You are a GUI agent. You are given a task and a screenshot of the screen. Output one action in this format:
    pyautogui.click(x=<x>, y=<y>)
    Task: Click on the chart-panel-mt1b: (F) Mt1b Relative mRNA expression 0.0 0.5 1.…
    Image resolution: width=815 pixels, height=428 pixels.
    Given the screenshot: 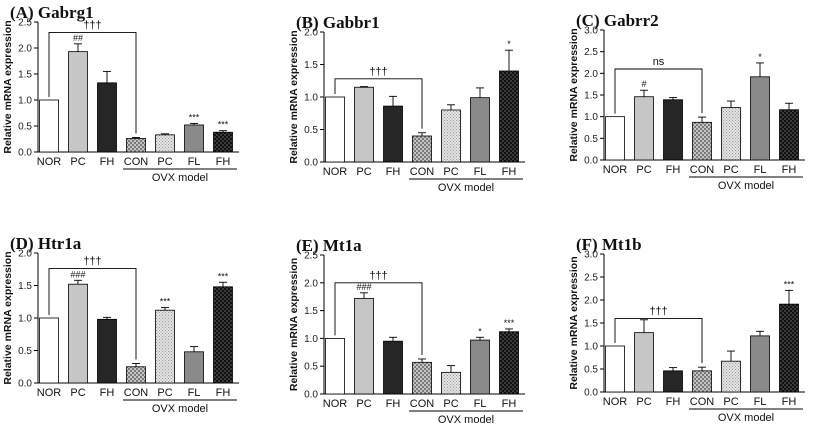 What is the action you would take?
    pyautogui.click(x=686, y=329)
    